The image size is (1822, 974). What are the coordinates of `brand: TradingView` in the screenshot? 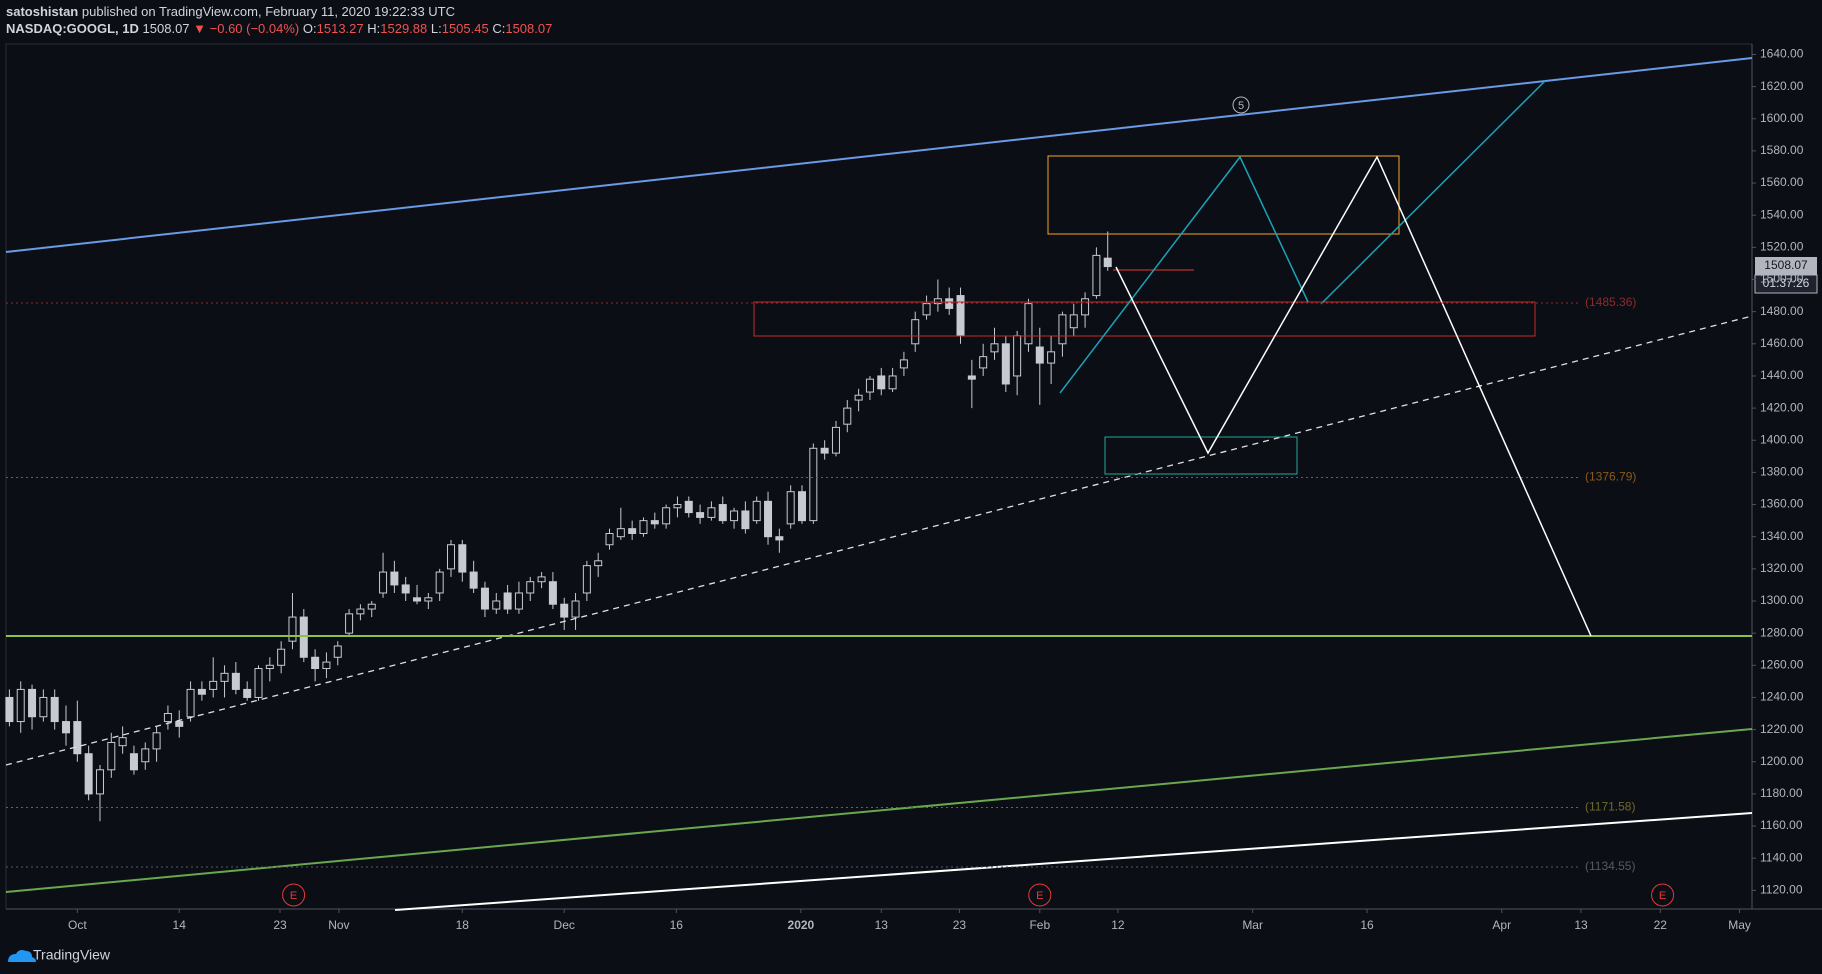 It's located at (72, 955).